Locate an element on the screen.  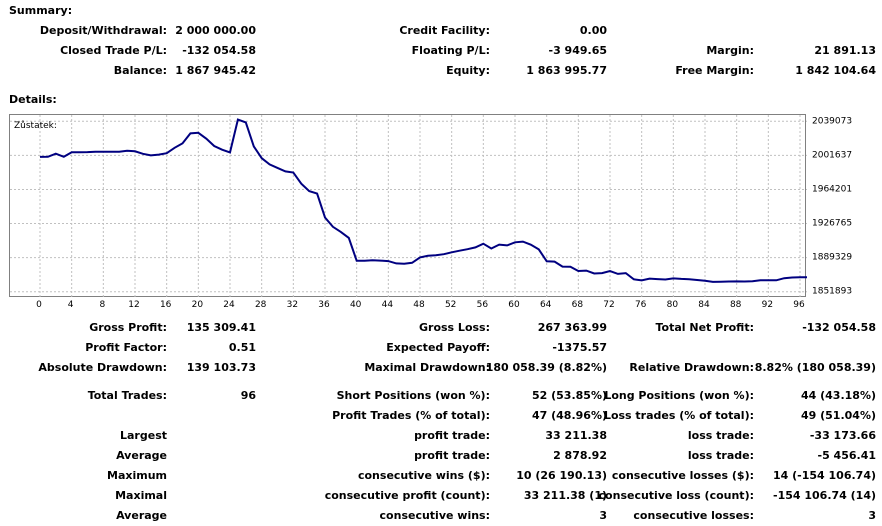
profit-trades-label: Profit Trades (% of total): is located at coordinates (411, 415).